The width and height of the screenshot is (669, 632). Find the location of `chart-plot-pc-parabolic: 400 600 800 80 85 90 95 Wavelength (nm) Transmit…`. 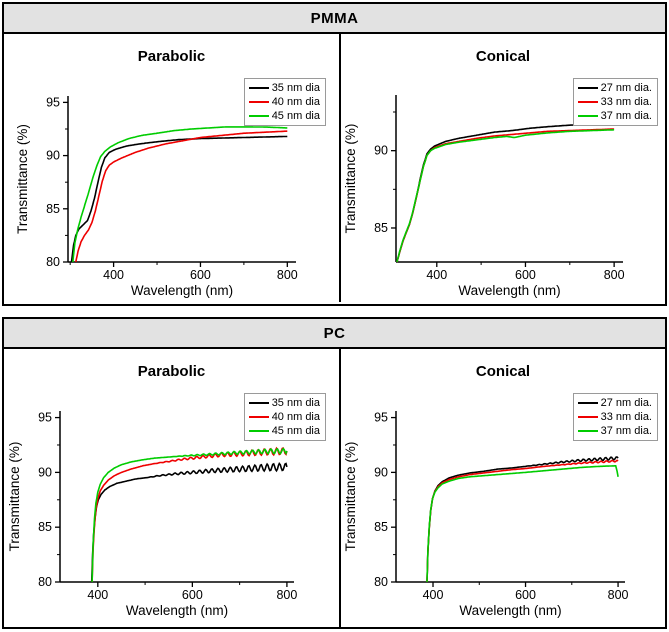

chart-plot-pc-parabolic: 400 600 800 80 85 90 95 Wavelength (nm) Transmit… is located at coordinates (152, 514).